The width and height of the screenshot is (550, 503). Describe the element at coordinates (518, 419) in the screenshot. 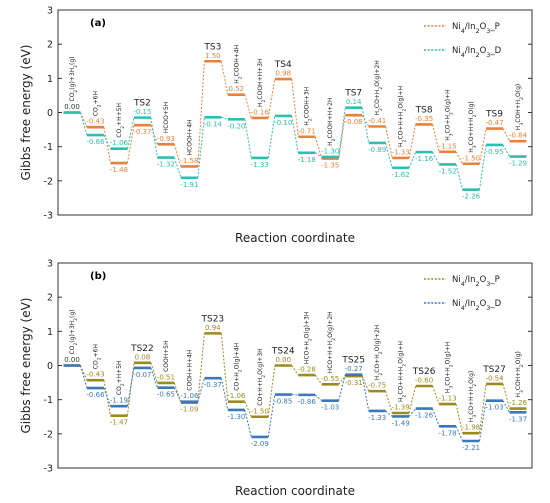

I see `energy-value-label: -1.37` at that location.